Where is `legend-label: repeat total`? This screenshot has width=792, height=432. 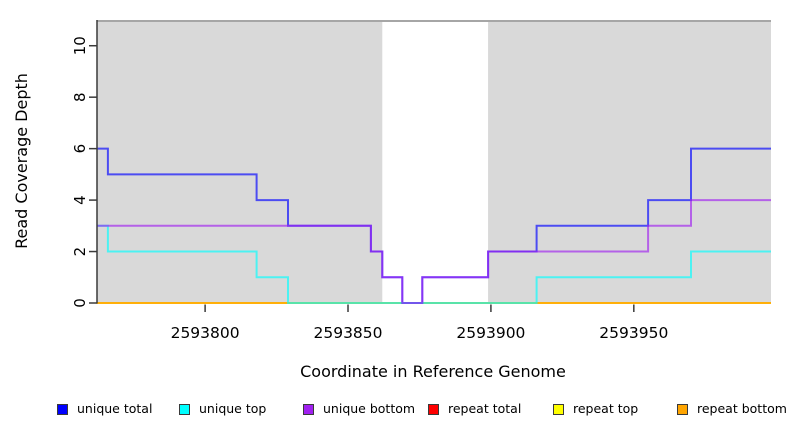
legend-label: repeat total is located at coordinates (485, 408).